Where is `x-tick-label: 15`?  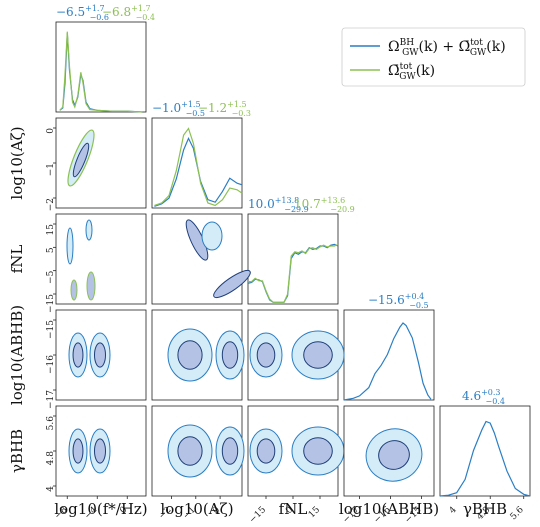
x-tick-label: 15 is located at coordinates (314, 512).